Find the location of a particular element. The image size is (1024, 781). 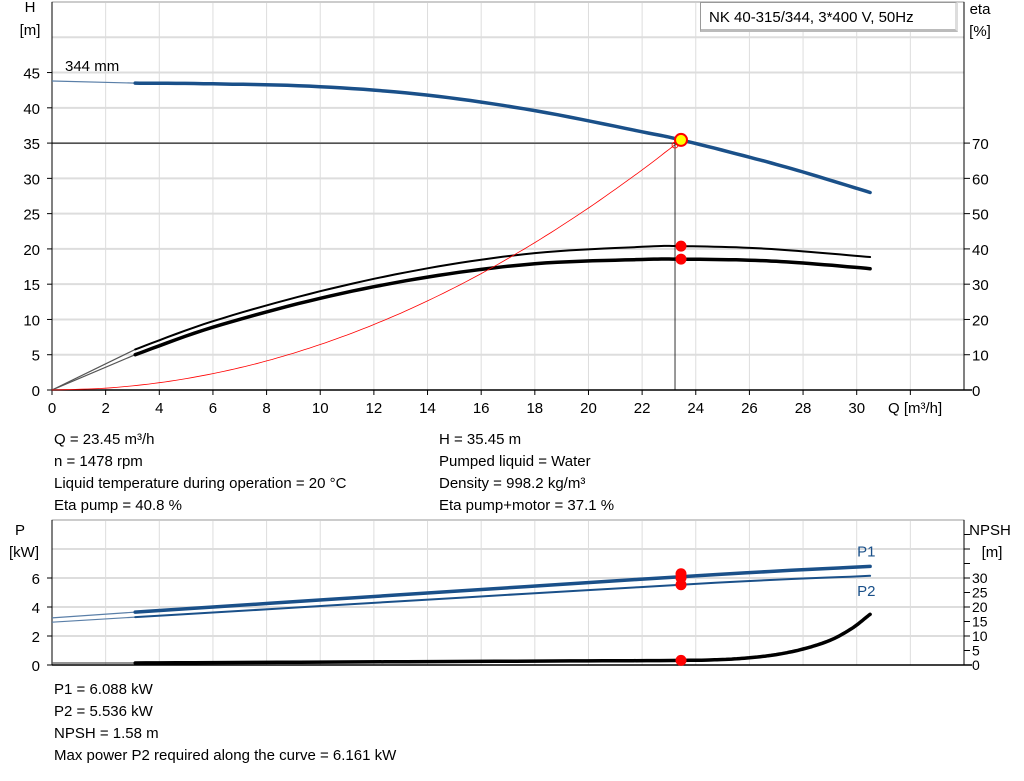

info-head: H = 35.45 m is located at coordinates (480, 439).